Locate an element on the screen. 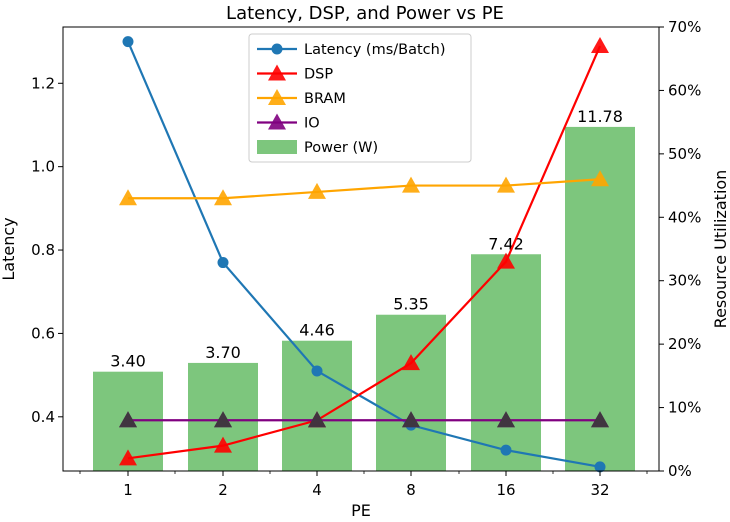  right-y-tick-label: 30% is located at coordinates (684, 281).